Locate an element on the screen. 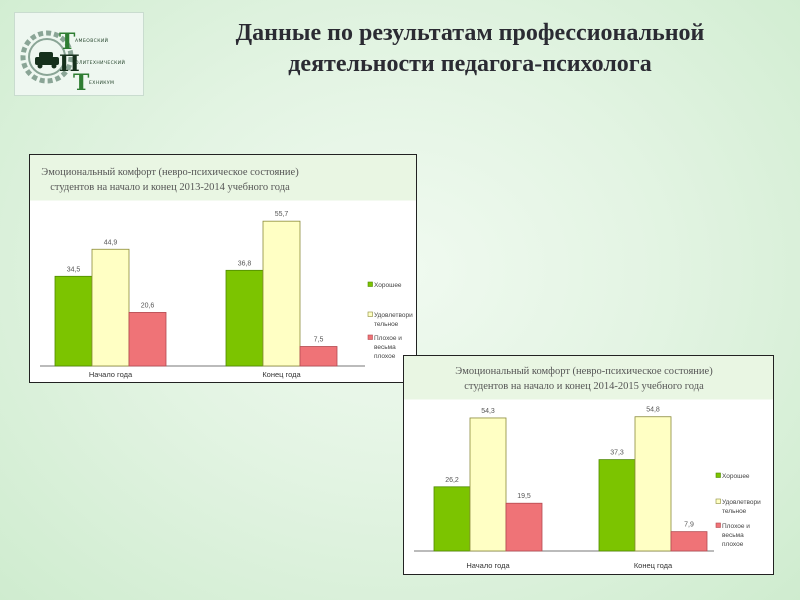 The width and height of the screenshot is (800, 600). data-label: 34,5 is located at coordinates (74, 269).